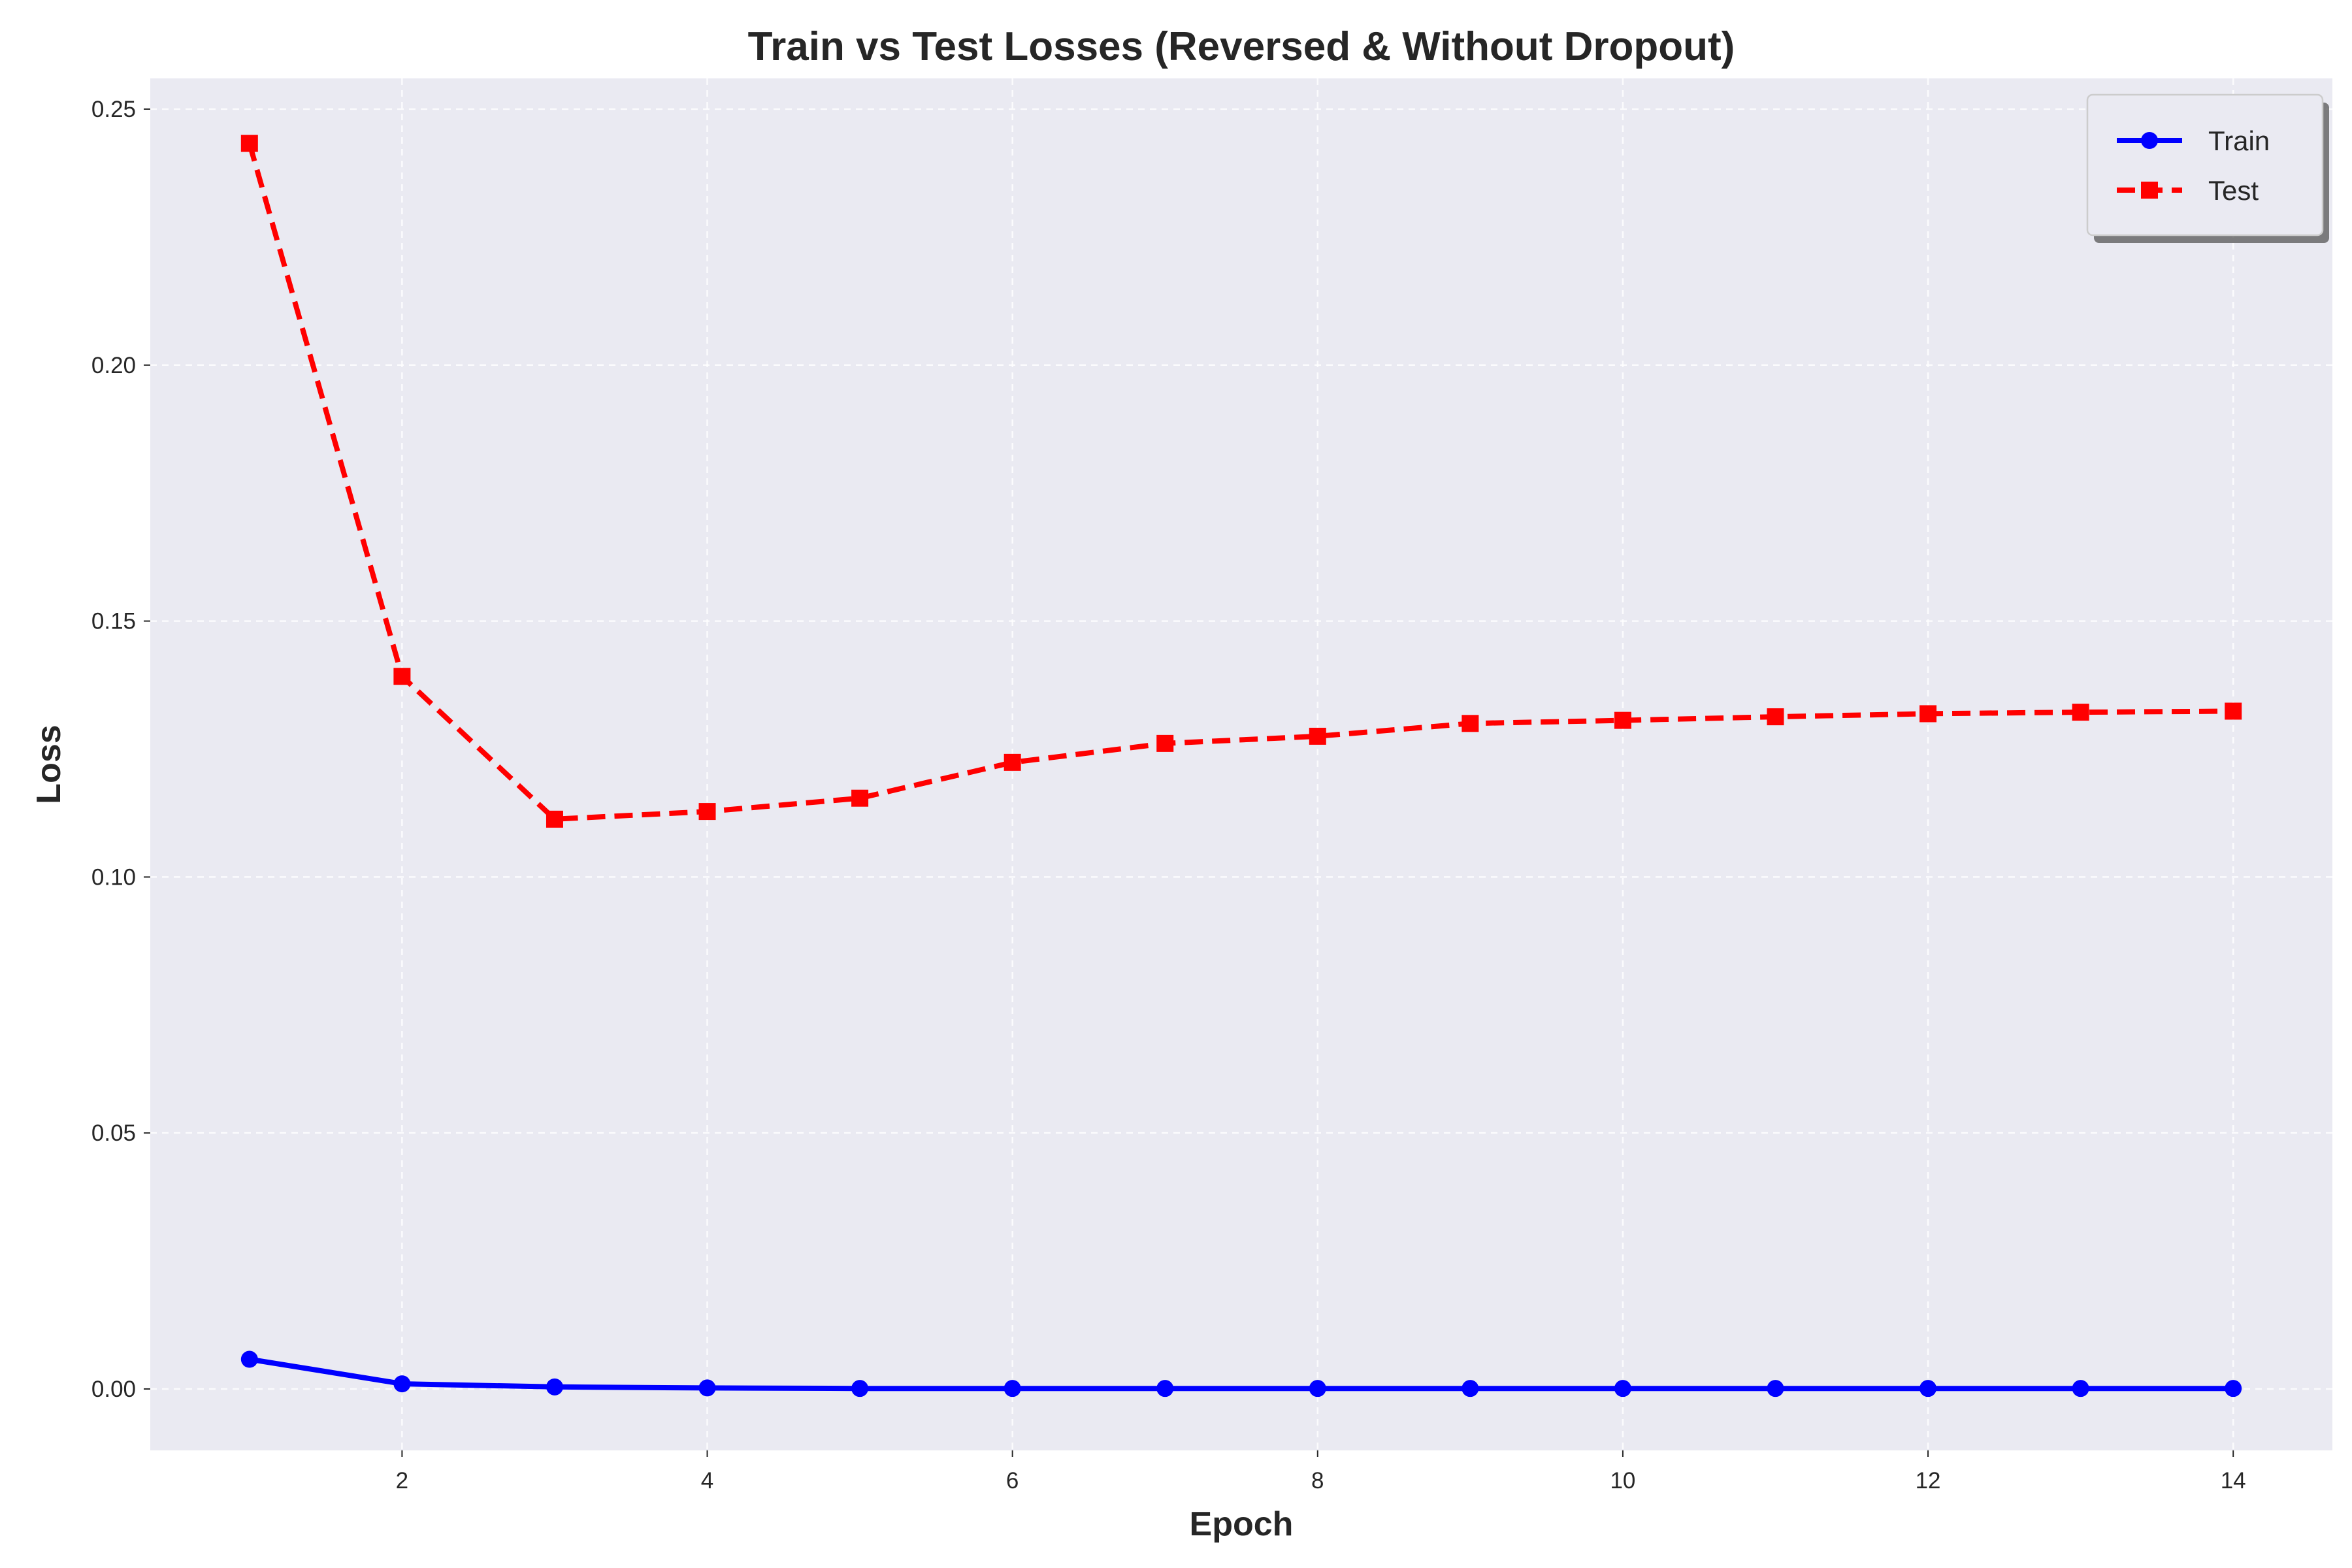 This screenshot has height=1568, width=2352. I want to click on train-line, so click(1241, 1374).